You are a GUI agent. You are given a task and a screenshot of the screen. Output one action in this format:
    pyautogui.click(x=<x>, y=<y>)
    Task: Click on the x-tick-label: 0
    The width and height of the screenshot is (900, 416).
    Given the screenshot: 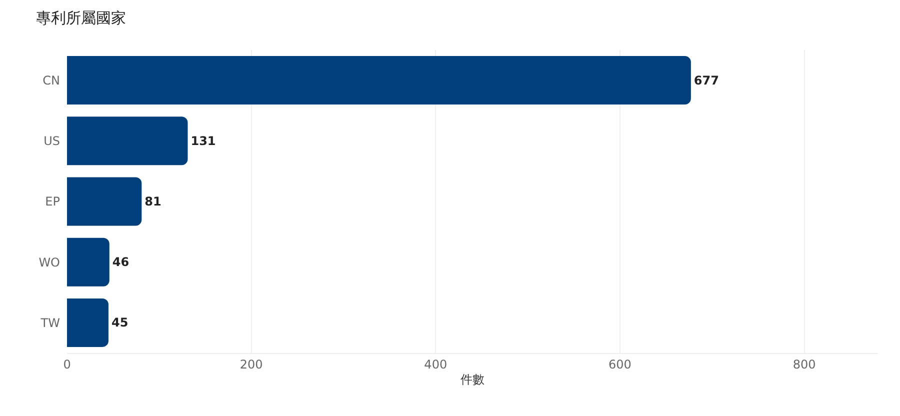 What is the action you would take?
    pyautogui.click(x=67, y=364)
    